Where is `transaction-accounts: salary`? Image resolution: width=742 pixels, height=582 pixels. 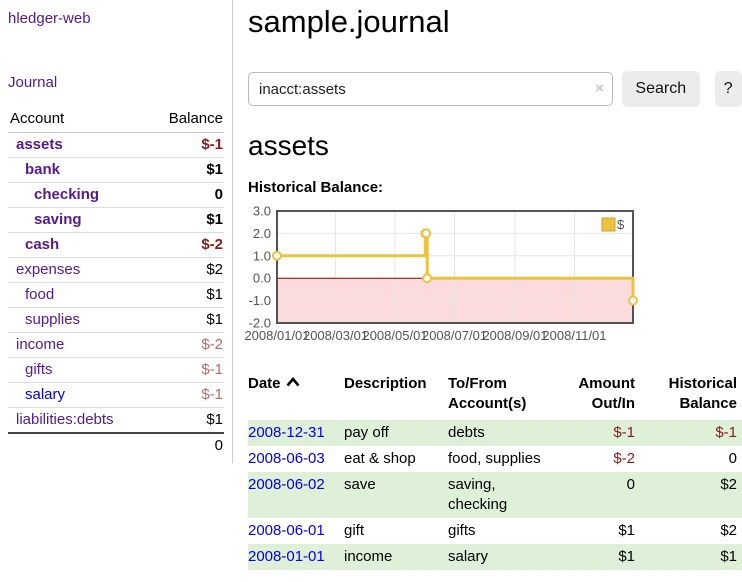
transaction-accounts: salary is located at coordinates (468, 556).